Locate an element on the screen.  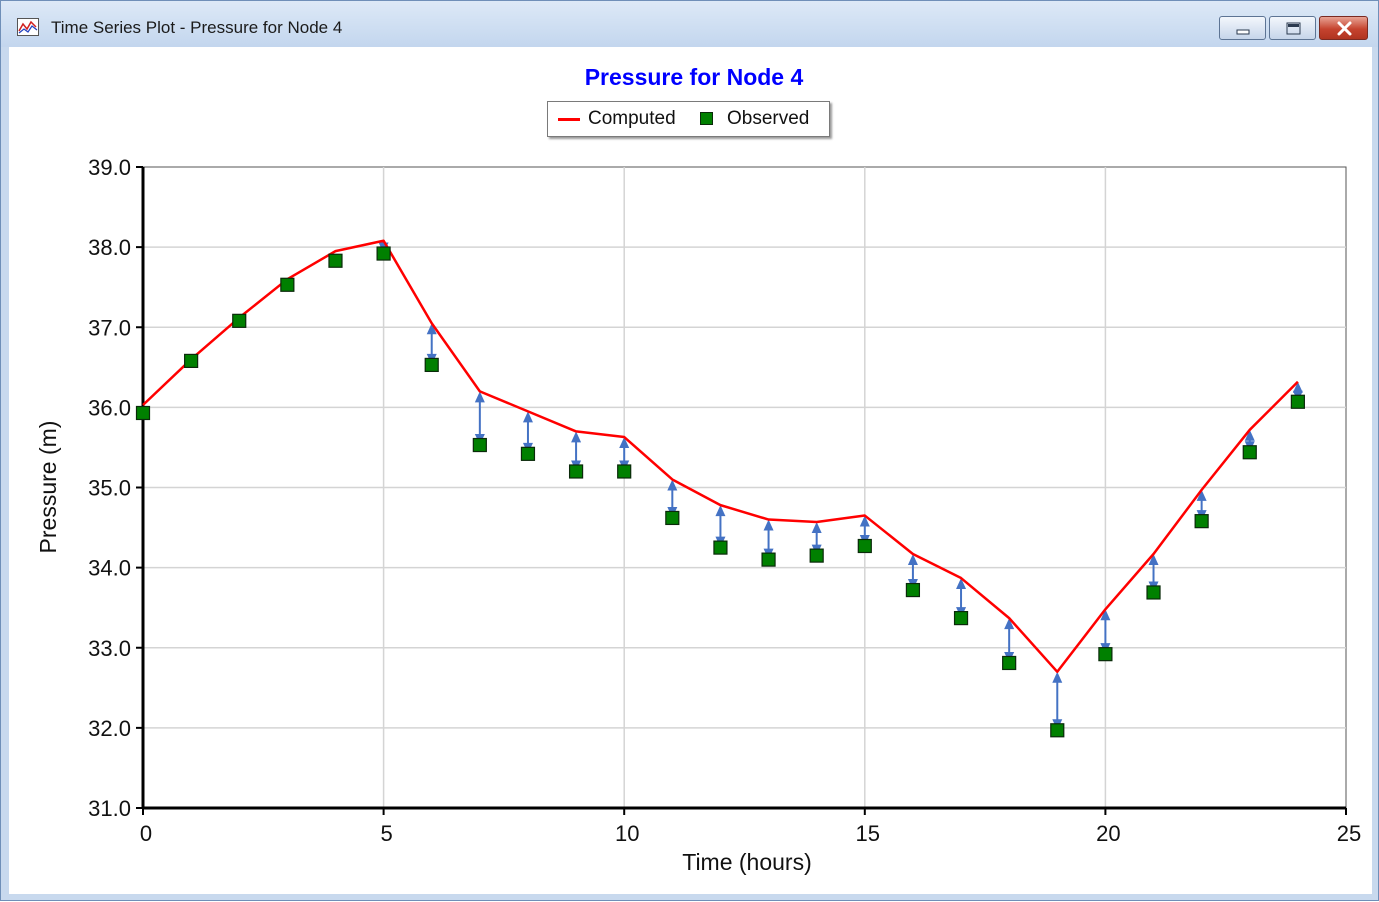
y-tick-label: 37.0 is located at coordinates (109, 327).